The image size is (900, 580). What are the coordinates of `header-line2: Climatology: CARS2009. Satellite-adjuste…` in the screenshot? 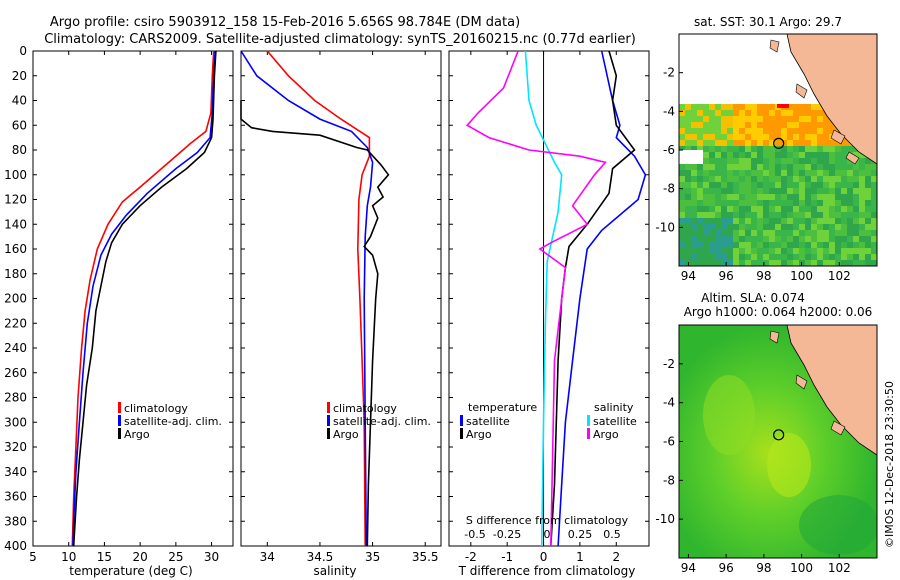 It's located at (340, 39).